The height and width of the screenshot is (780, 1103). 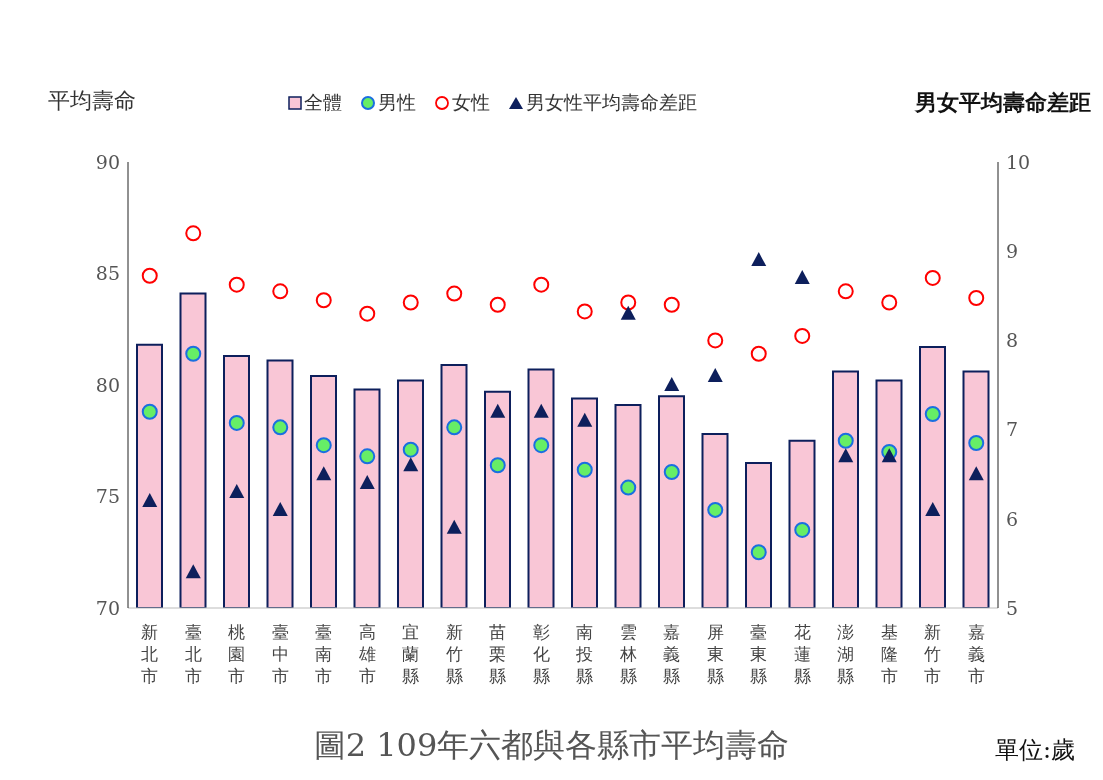 What do you see at coordinates (1012, 429) in the screenshot?
I see `y2-tick-label: 7` at bounding box center [1012, 429].